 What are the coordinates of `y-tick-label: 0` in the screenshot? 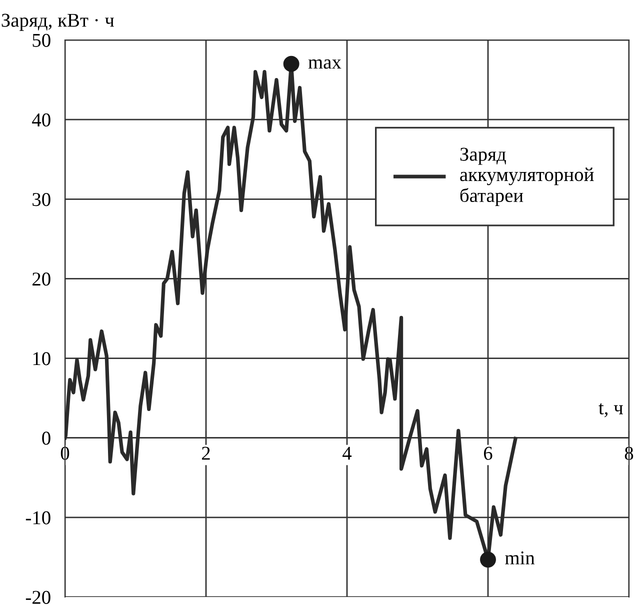 It's located at (46, 438).